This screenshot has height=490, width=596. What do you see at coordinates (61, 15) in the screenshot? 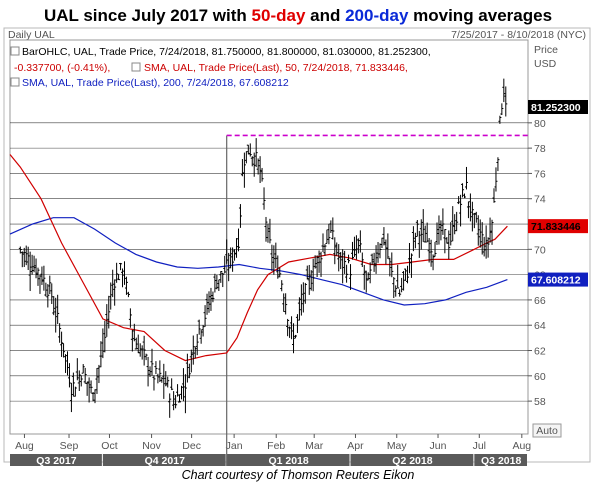
I see `title-ticker: UAL` at bounding box center [61, 15].